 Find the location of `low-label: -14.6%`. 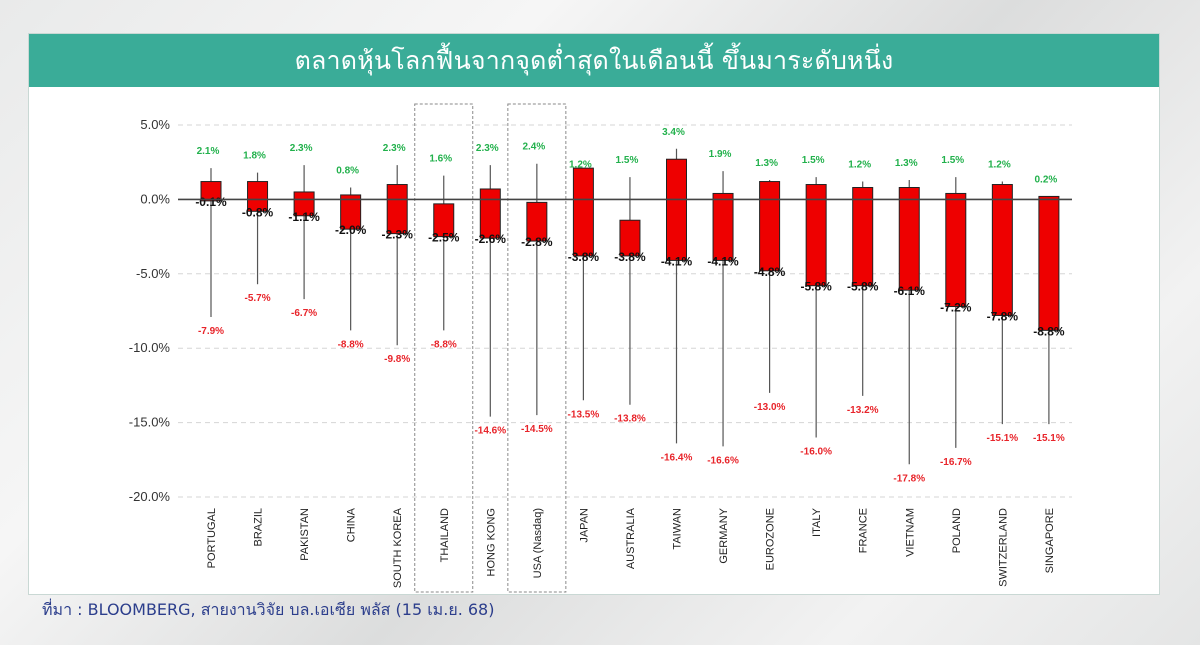

low-label: -14.6% is located at coordinates (490, 431).